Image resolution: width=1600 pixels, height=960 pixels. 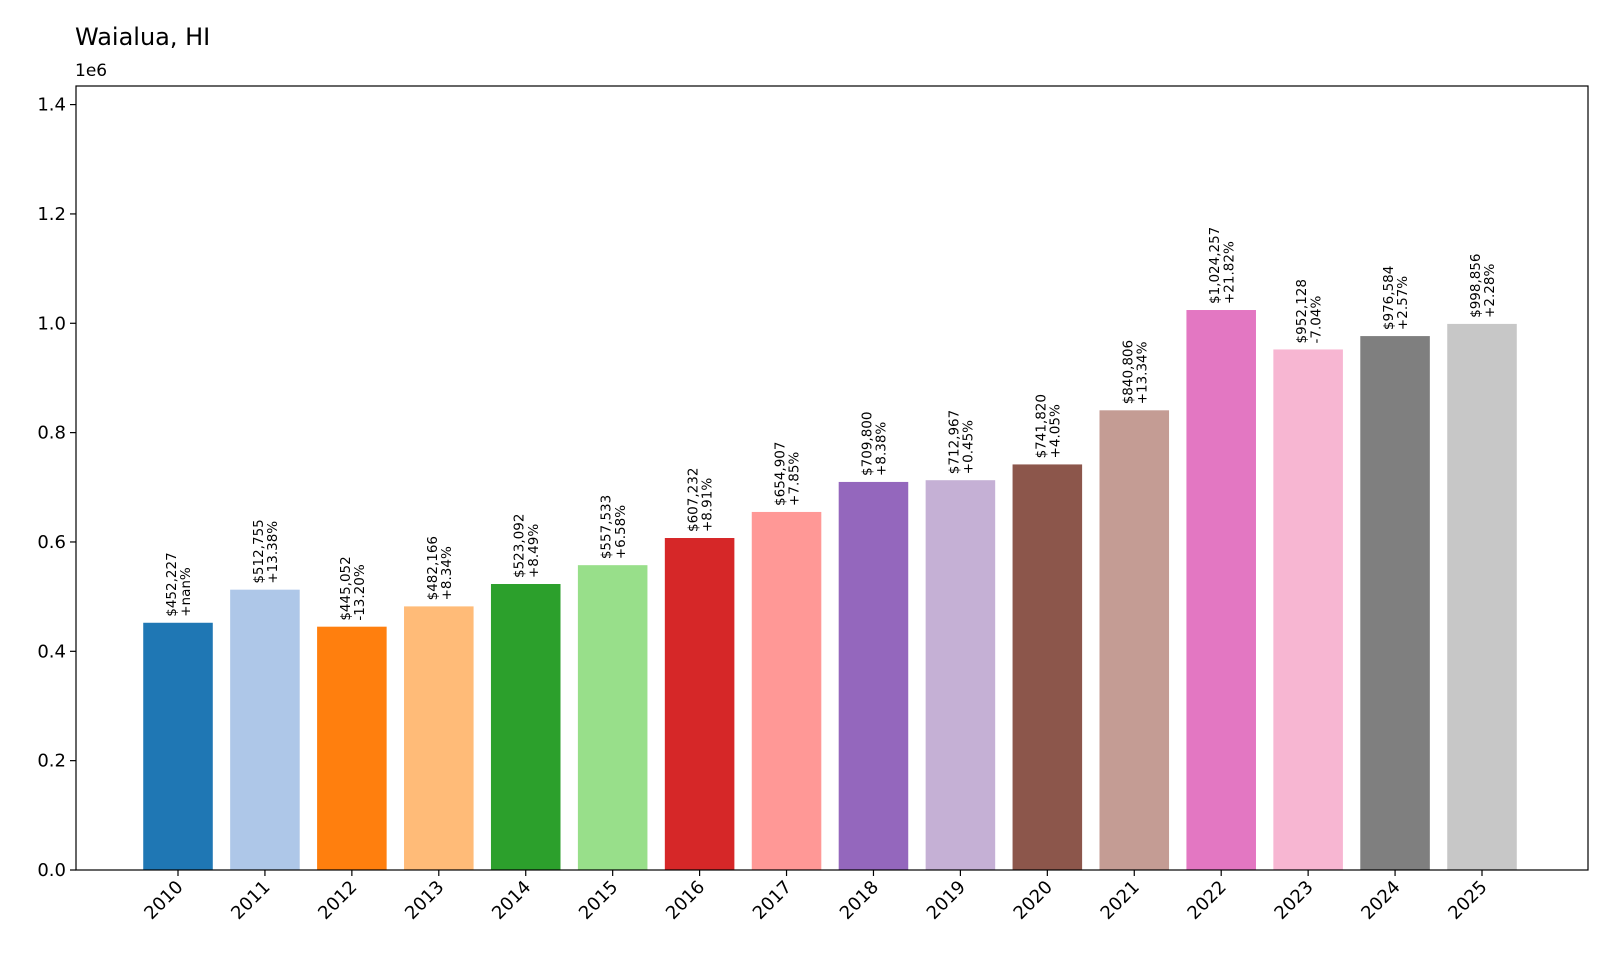 I want to click on bar-value-label-2024: $976,584+2.57%, so click(x=1396, y=298).